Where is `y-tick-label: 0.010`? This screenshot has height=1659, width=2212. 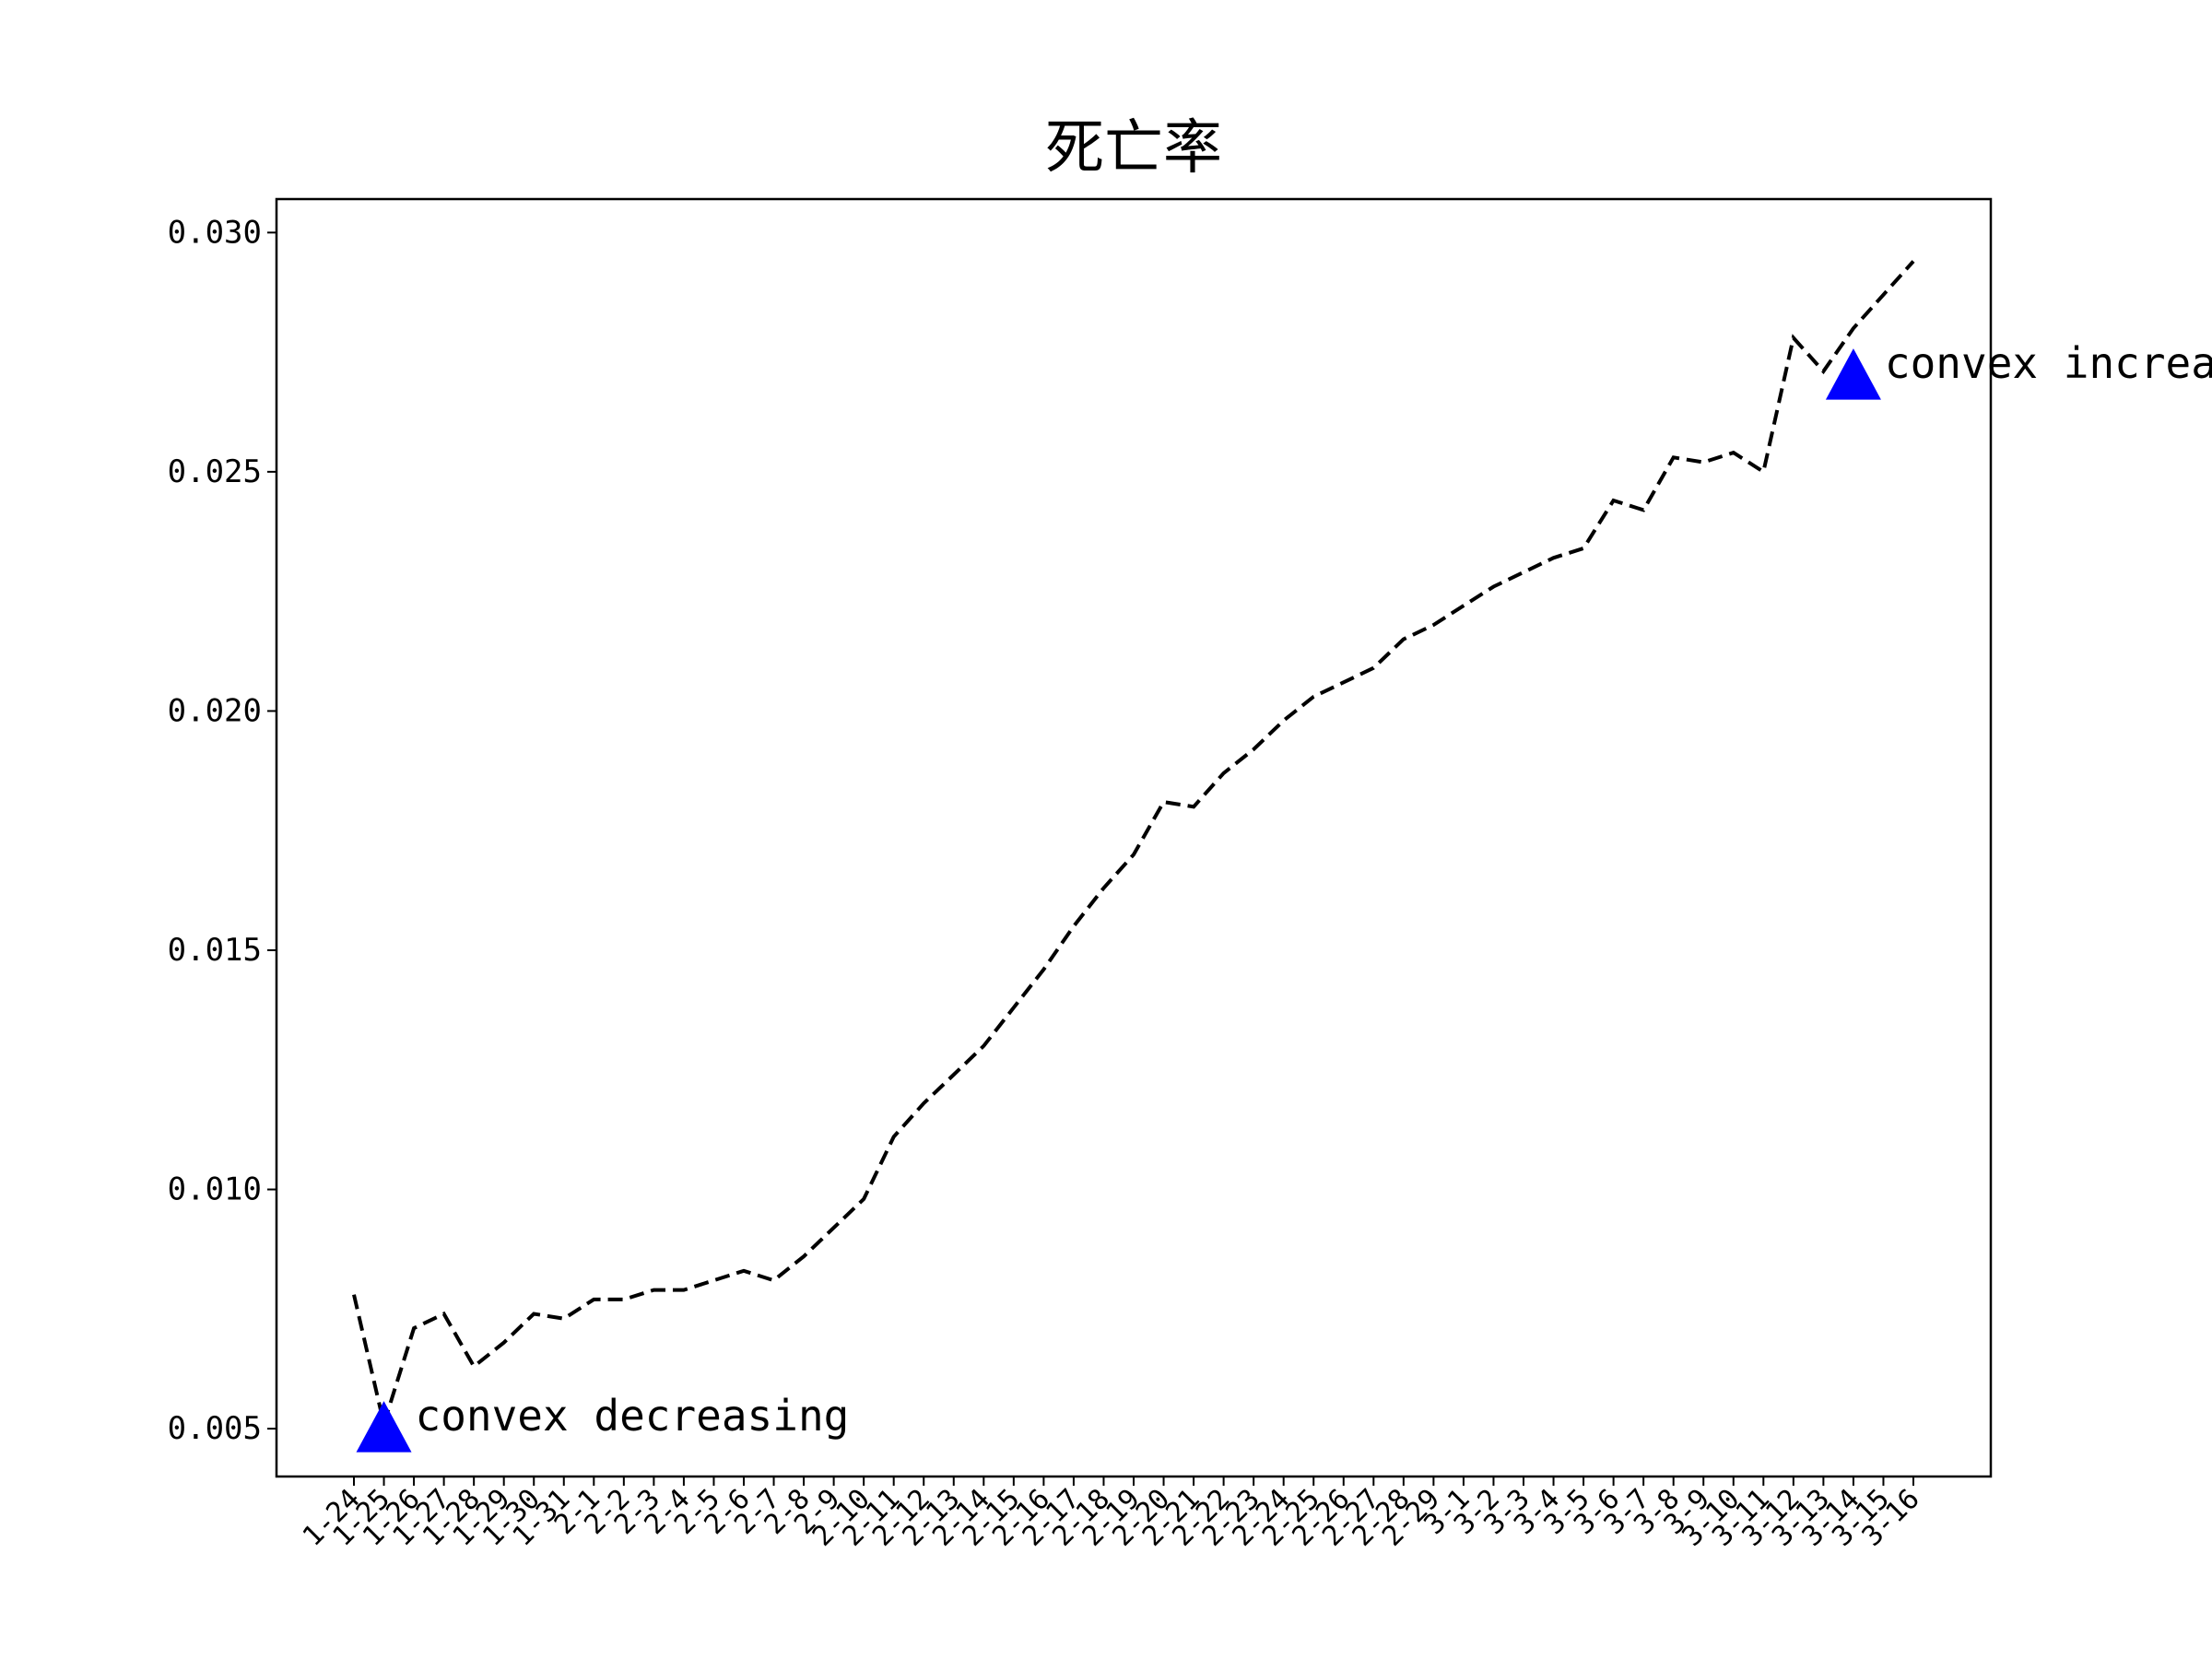 y-tick-label: 0.010 is located at coordinates (215, 1189).